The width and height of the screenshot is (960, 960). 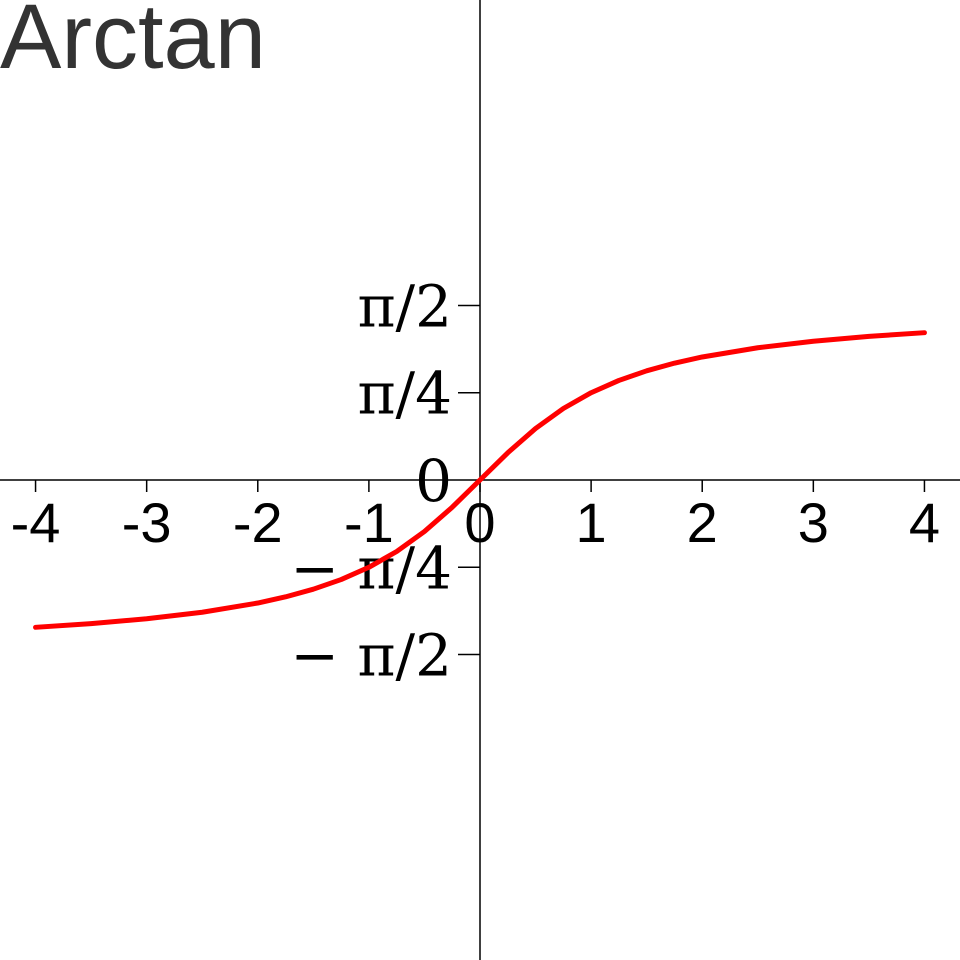 I want to click on x-axis-ticks: -4 -3 -2 -1 0 1 2 3 4, so click(x=475, y=517).